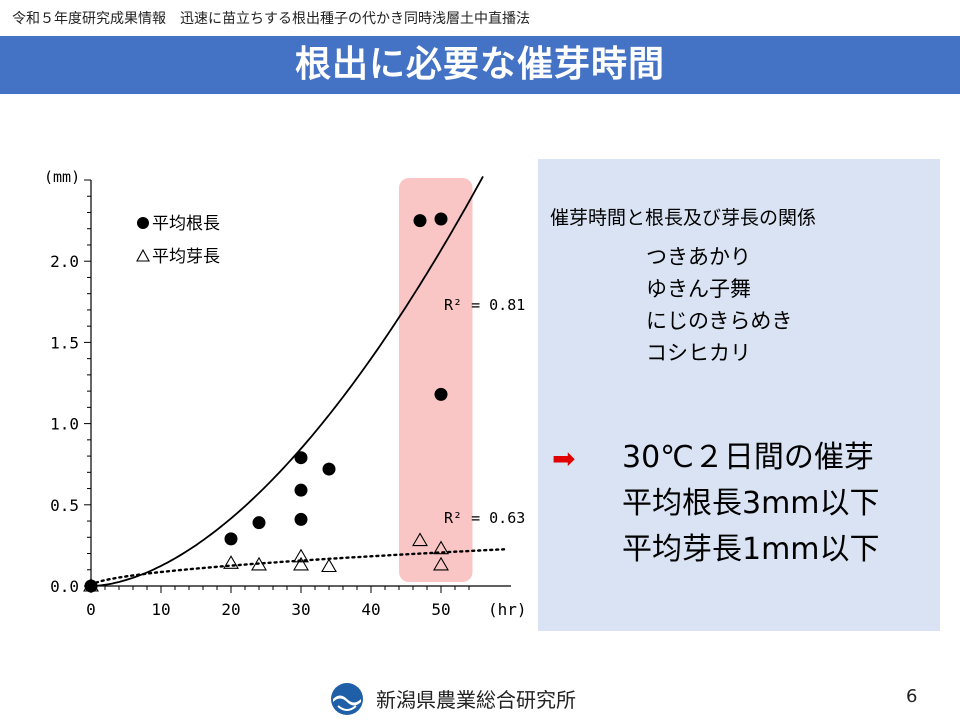 The height and width of the screenshot is (720, 960). I want to click on panel-heading: 催芽時間と根長及び芽長の関係, so click(683, 218).